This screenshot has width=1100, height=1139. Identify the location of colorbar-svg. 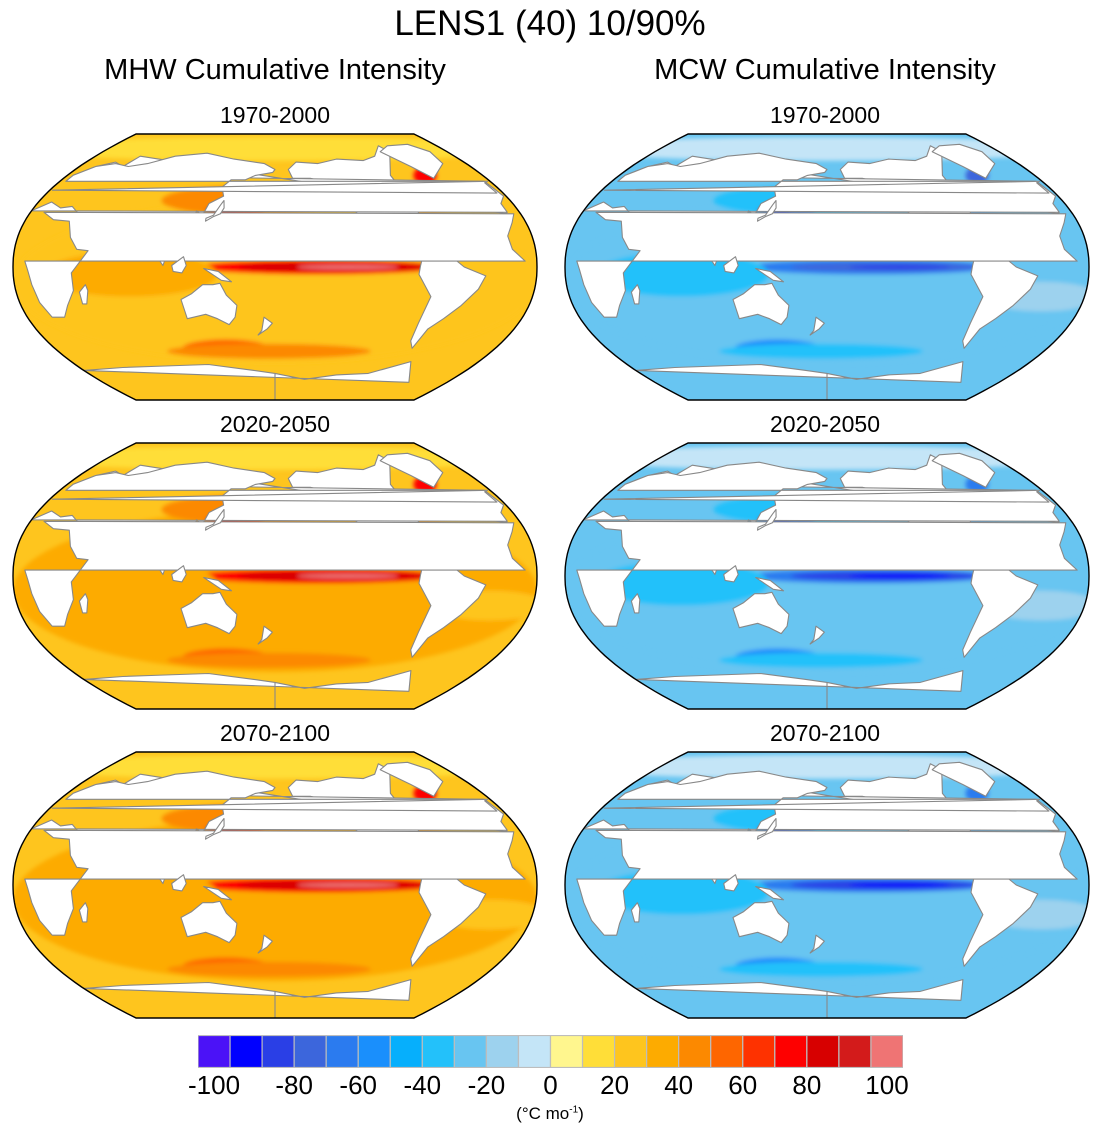
(550, 1051).